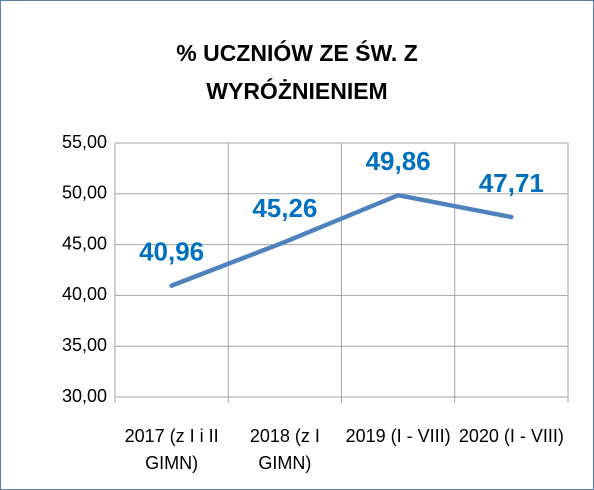 The height and width of the screenshot is (490, 594). What do you see at coordinates (398, 161) in the screenshot?
I see `data-label: 49,86` at bounding box center [398, 161].